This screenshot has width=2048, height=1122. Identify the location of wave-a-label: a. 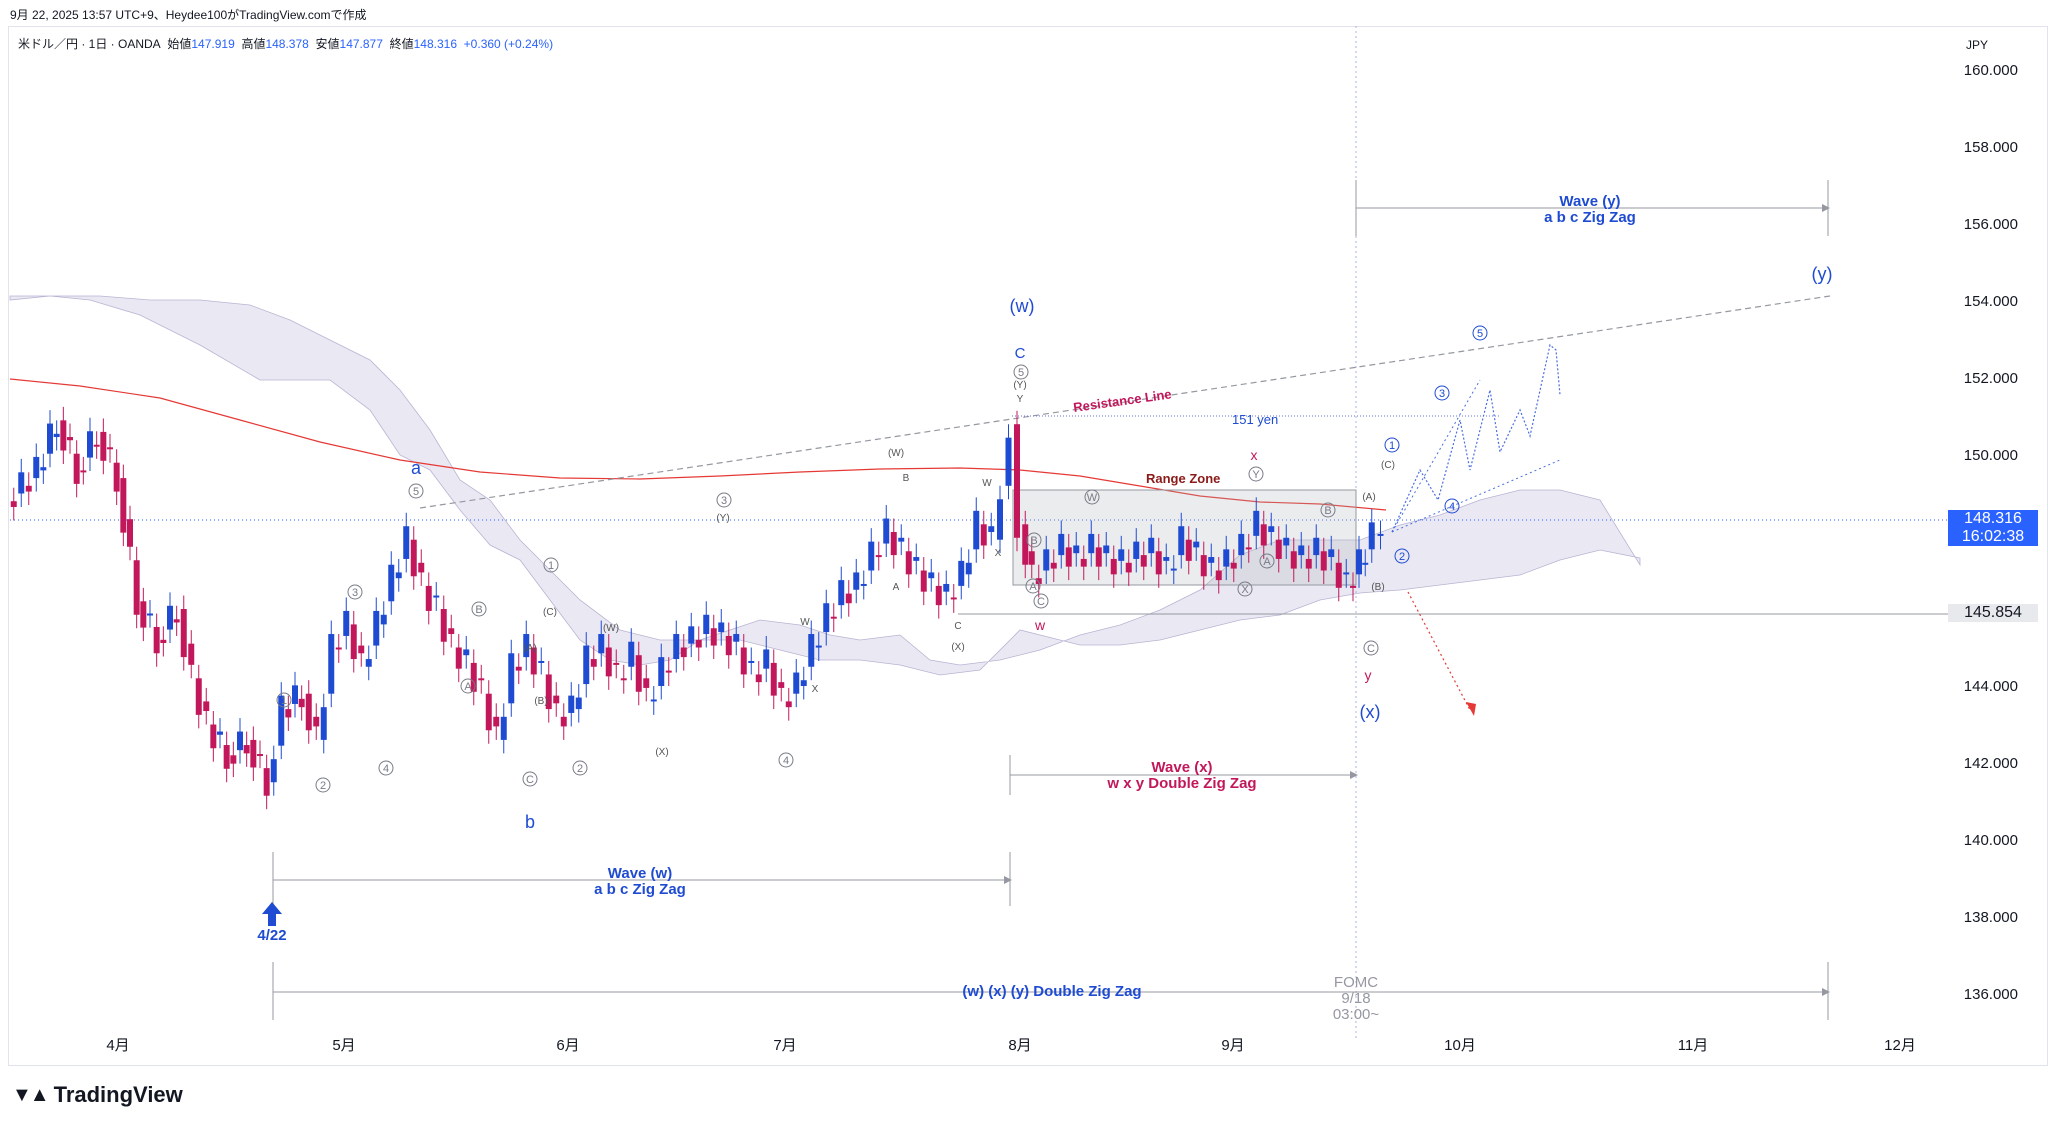
(416, 468).